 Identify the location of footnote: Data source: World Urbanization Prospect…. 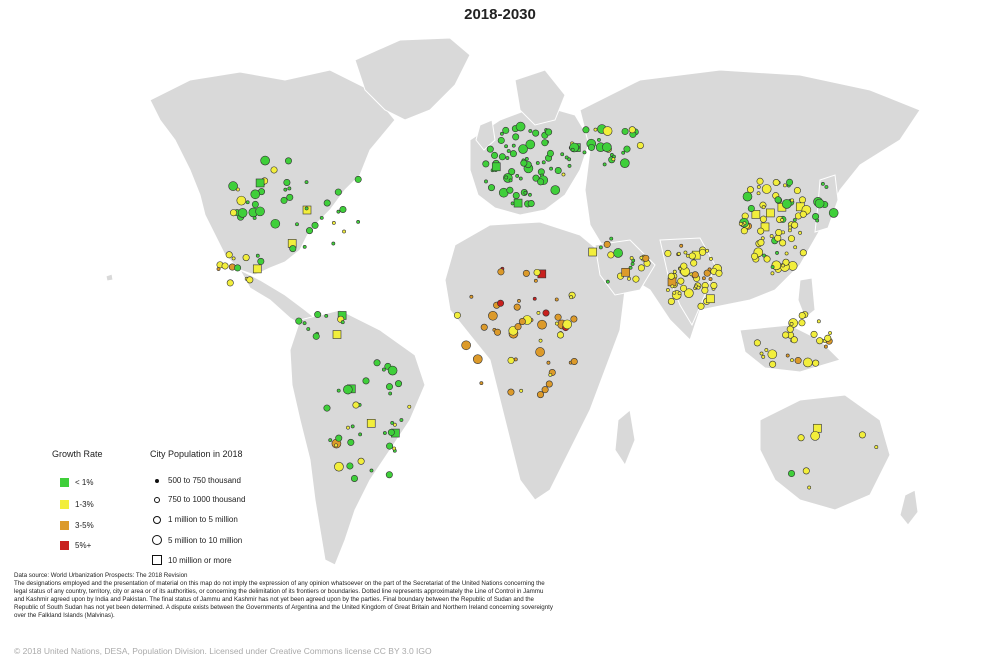
(284, 596).